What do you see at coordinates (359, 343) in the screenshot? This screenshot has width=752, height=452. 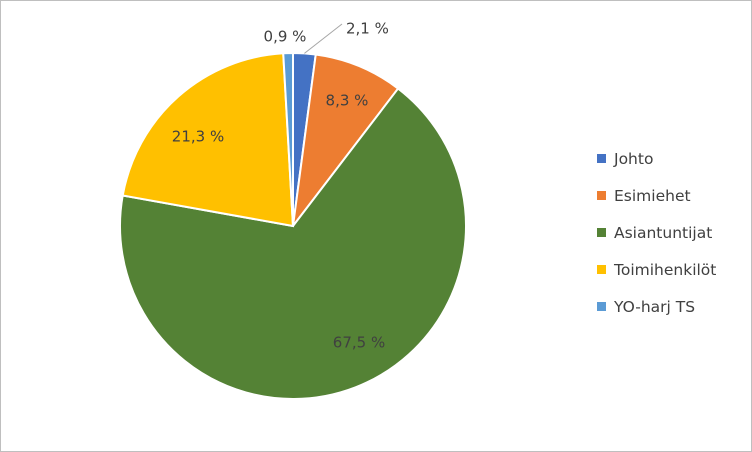 I see `data-label-asiantuntijat: 67,5 %` at bounding box center [359, 343].